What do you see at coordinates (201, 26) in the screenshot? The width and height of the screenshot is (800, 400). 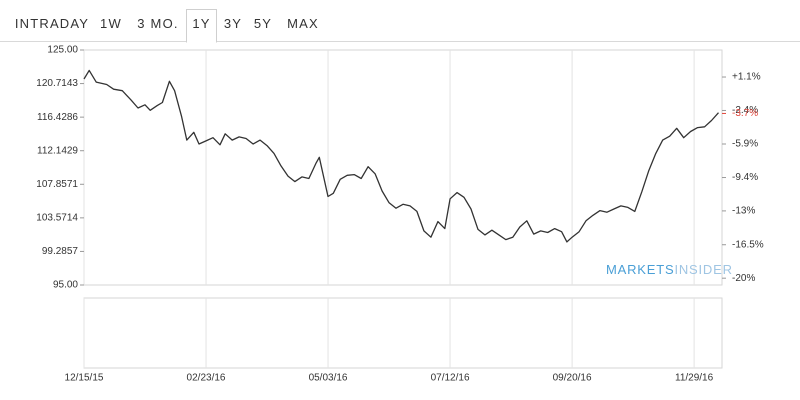 I see `tab-1y: 1Y` at bounding box center [201, 26].